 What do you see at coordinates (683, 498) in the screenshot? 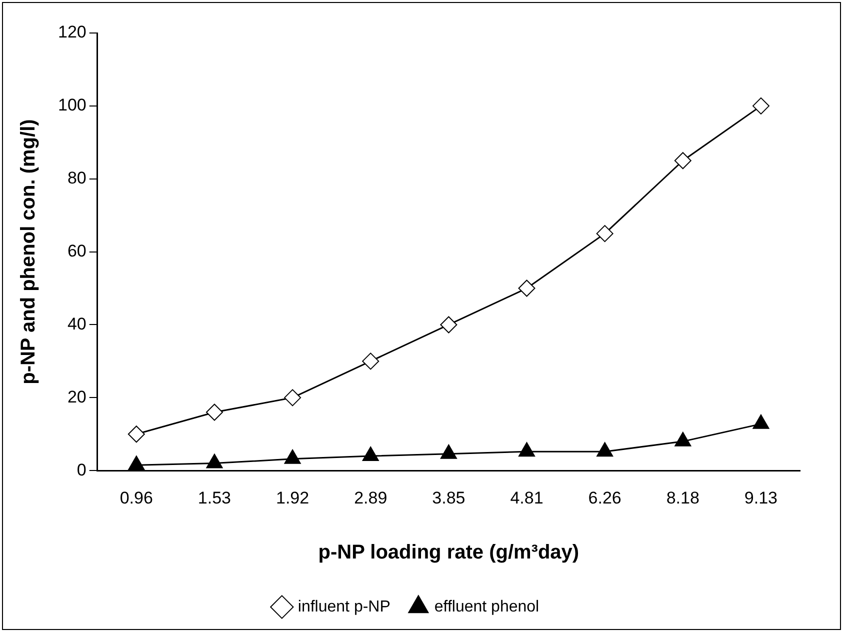
I see `x-tick-label: 8.18` at bounding box center [683, 498].